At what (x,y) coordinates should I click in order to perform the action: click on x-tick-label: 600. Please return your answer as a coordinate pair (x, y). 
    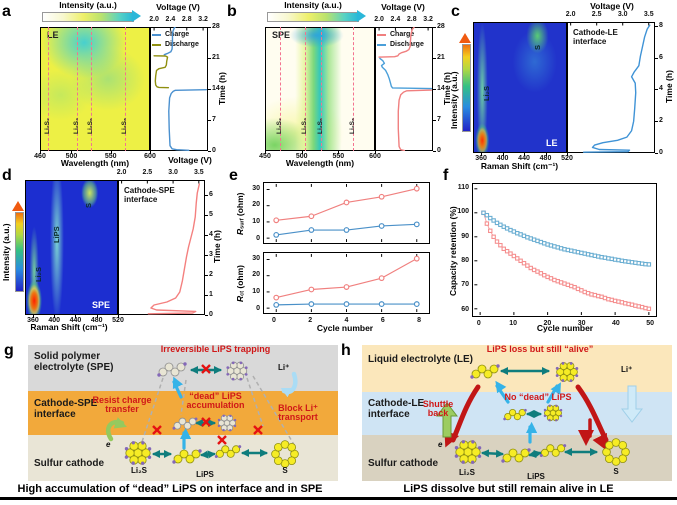
    Looking at the image, I should click on (375, 156).